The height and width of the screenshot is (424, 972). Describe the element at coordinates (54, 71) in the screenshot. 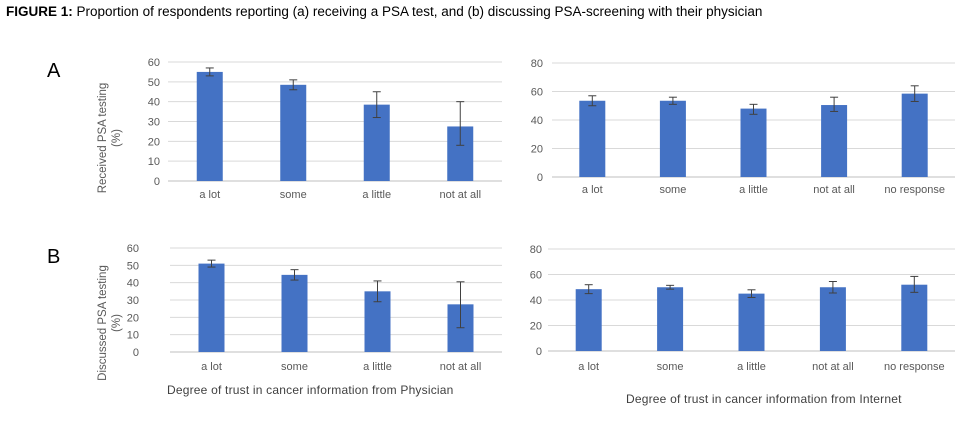

I see `panel-letter-a: A` at that location.